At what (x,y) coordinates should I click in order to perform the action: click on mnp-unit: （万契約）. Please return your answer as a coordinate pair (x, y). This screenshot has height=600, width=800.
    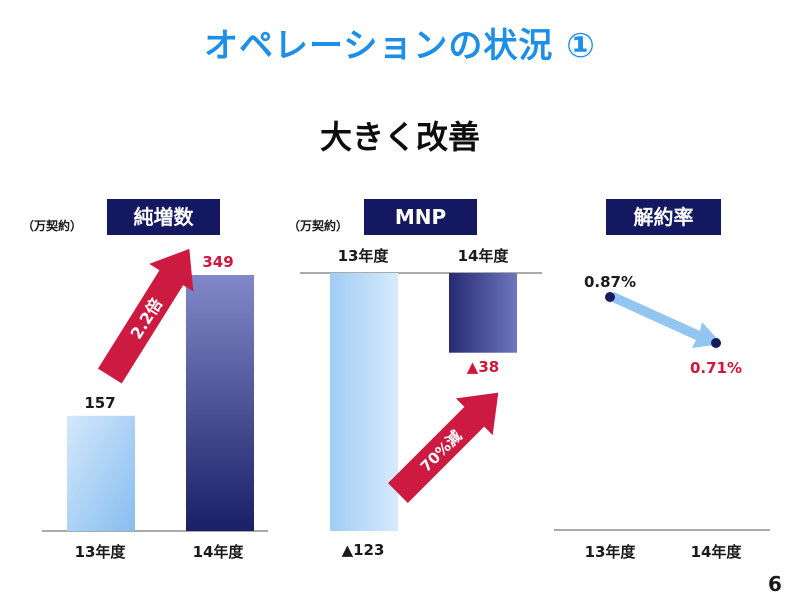
    Looking at the image, I should click on (318, 226).